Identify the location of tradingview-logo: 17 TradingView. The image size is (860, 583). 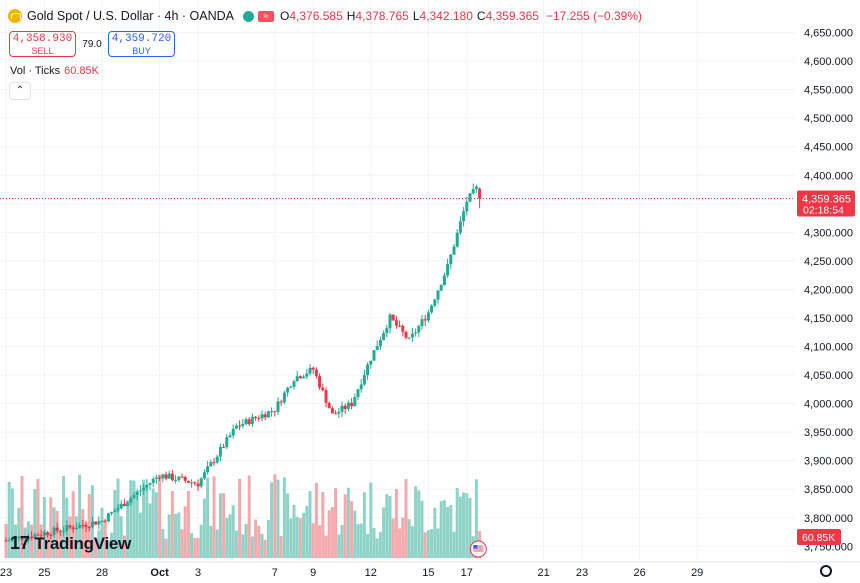
(70, 543).